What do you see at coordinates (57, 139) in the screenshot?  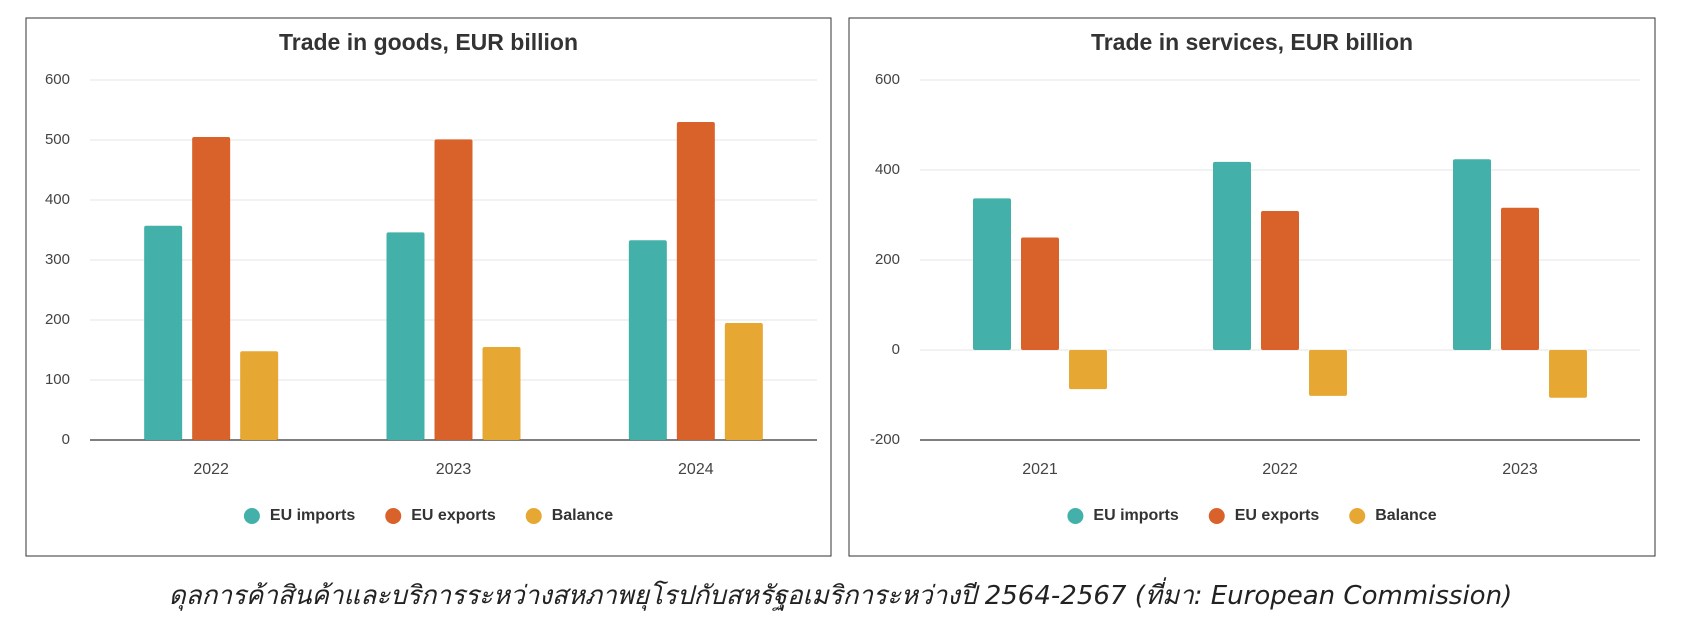 I see `y-tick-label: 500` at bounding box center [57, 139].